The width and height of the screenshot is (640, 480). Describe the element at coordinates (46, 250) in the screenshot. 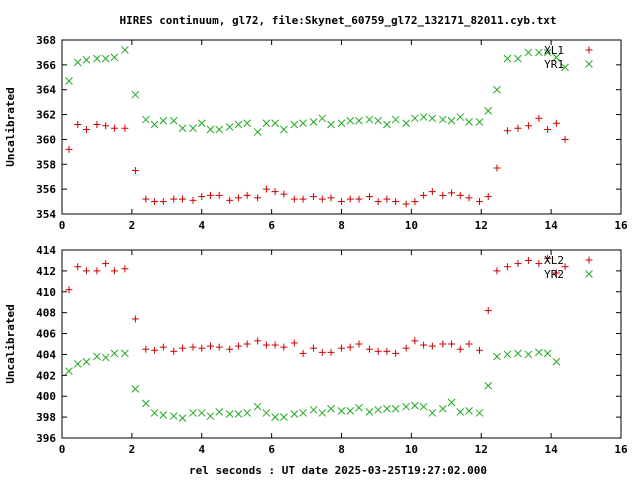

I see `y-tick-label: 414` at that location.